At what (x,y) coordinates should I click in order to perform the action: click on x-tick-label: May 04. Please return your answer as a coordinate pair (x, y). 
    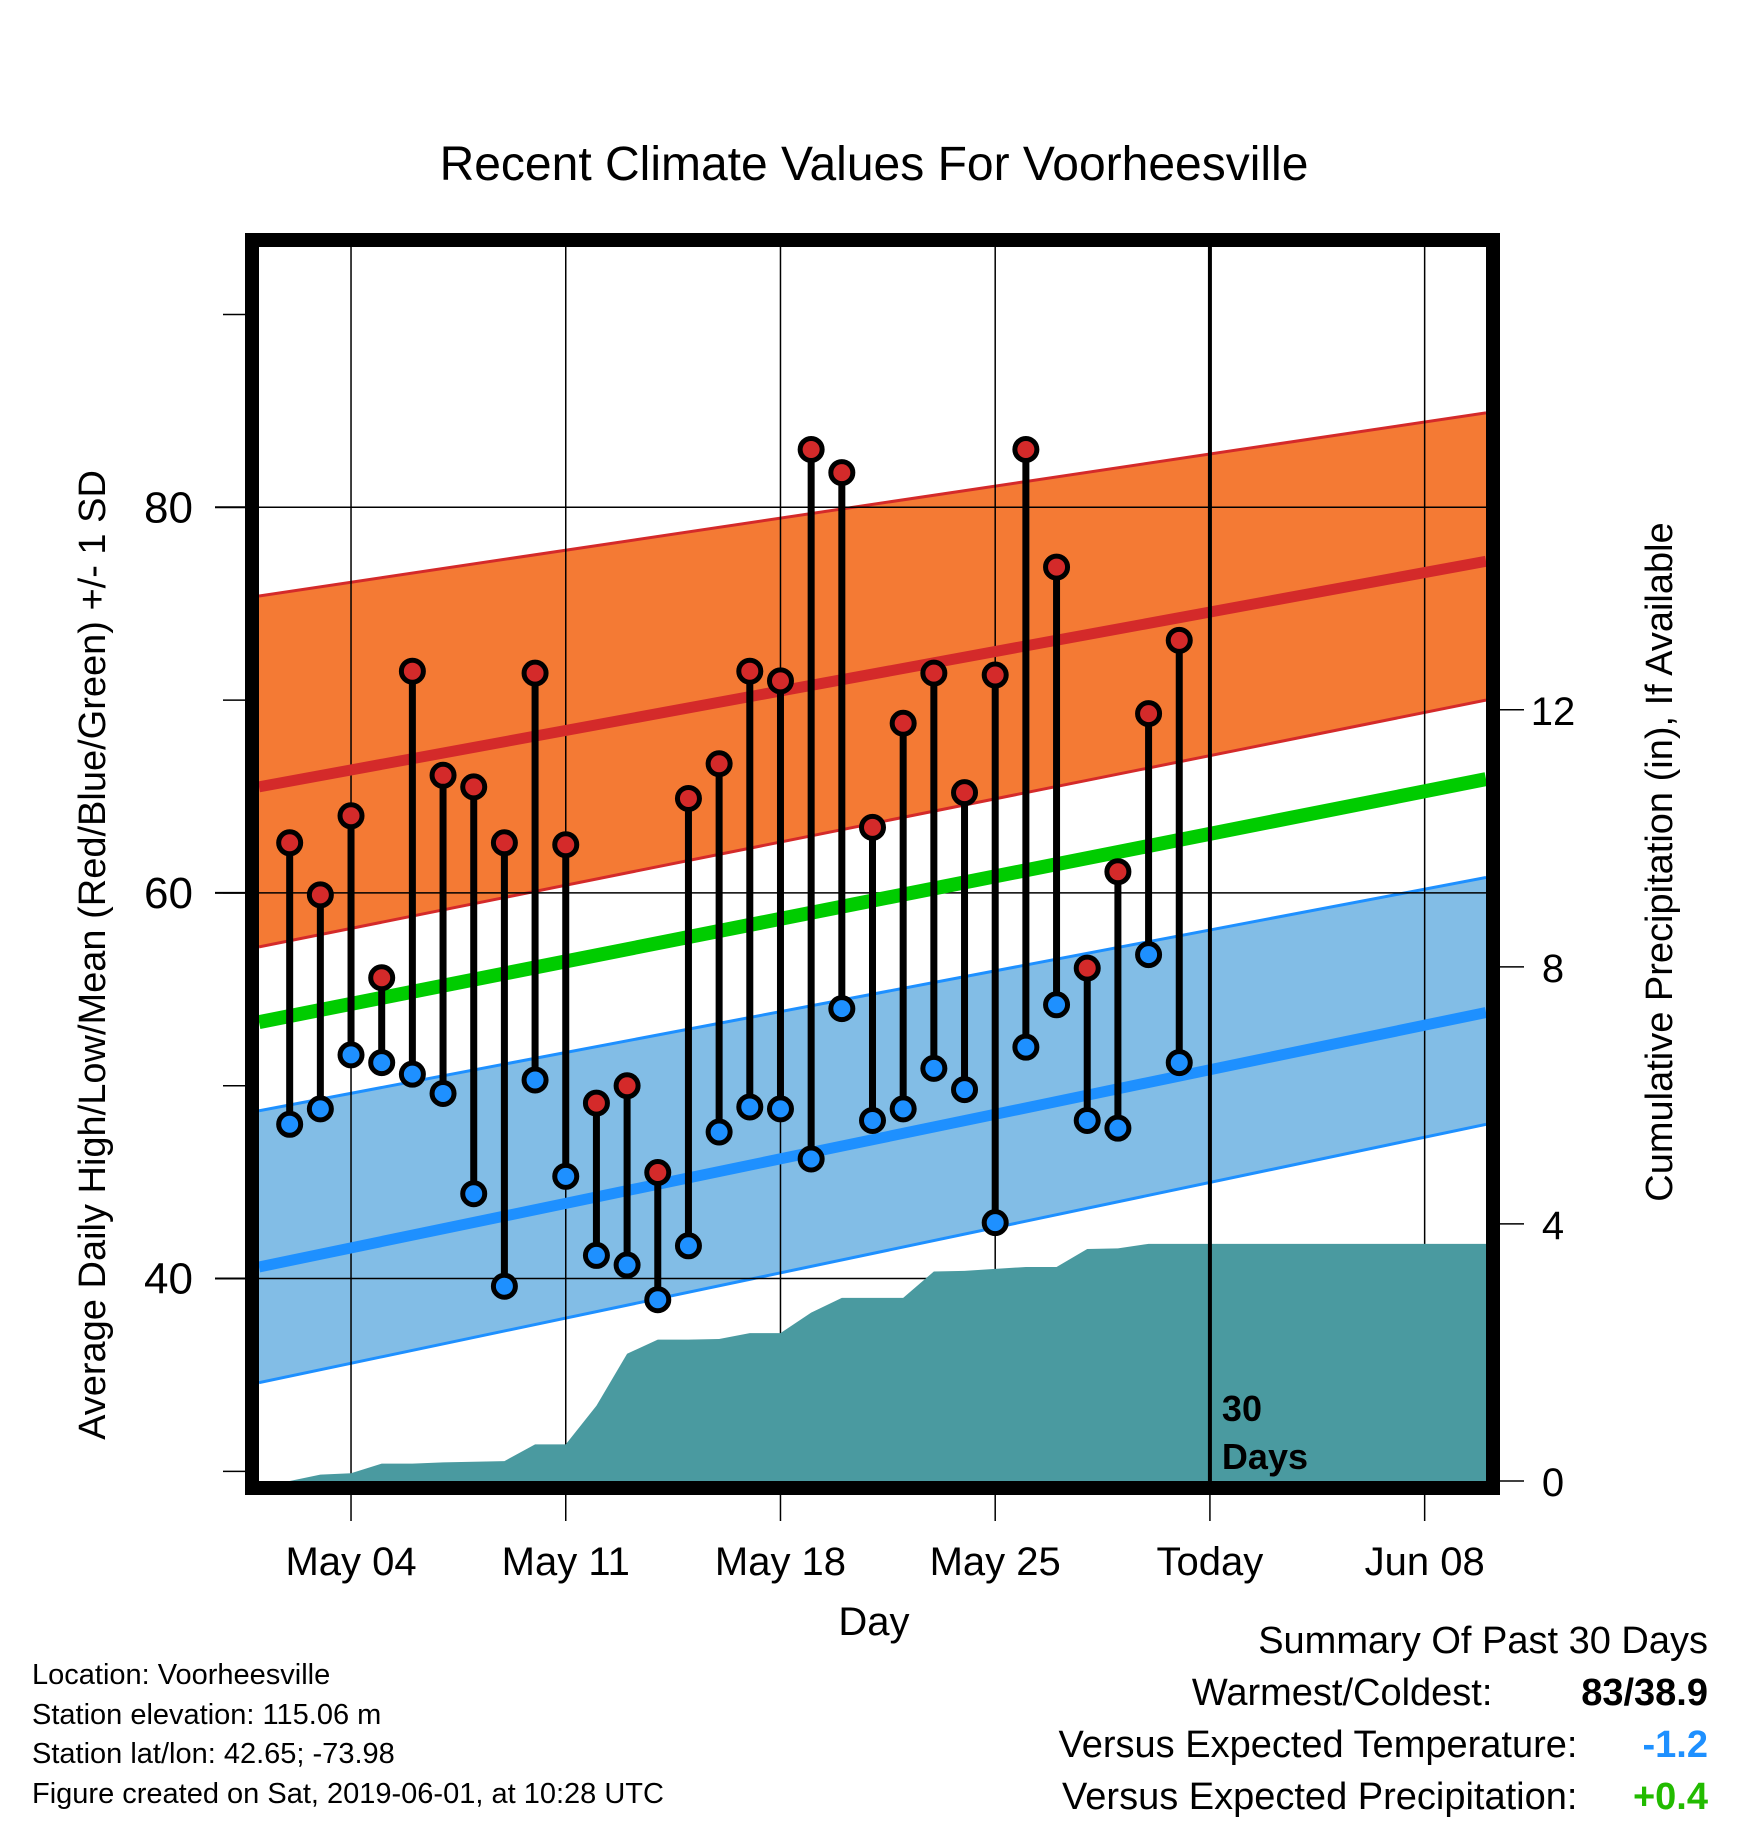
    Looking at the image, I should click on (350, 1562).